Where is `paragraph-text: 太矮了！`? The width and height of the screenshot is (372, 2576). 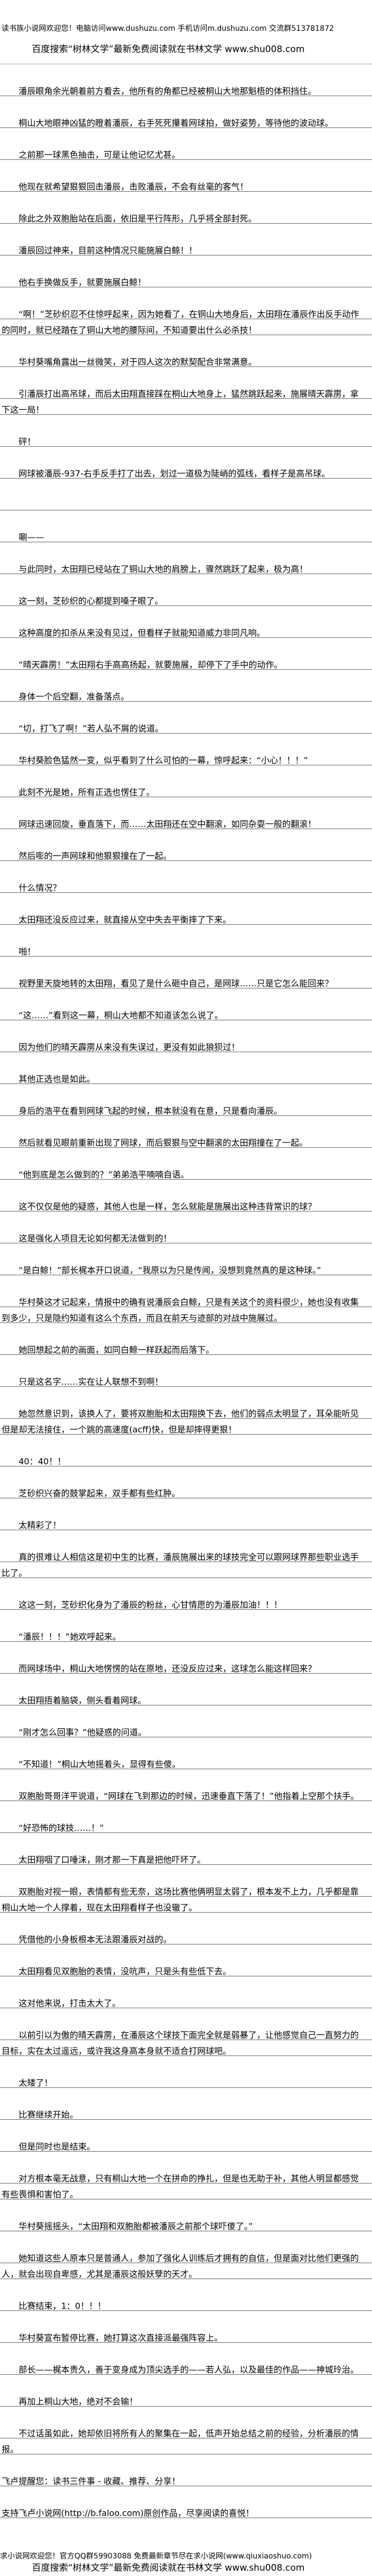
paragraph-text: 太矮了！ is located at coordinates (36, 2083).